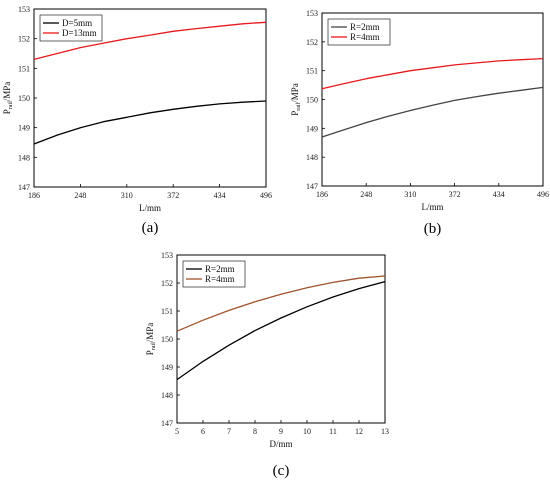 This screenshot has height=487, width=550. Describe the element at coordinates (77, 23) in the screenshot. I see `legend-label: D=5mm` at that location.